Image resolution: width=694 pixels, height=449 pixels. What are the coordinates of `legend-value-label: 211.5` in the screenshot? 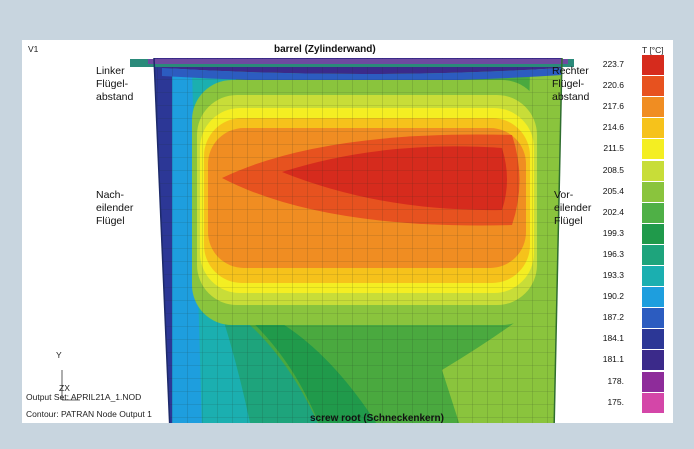 It's located at (613, 148).